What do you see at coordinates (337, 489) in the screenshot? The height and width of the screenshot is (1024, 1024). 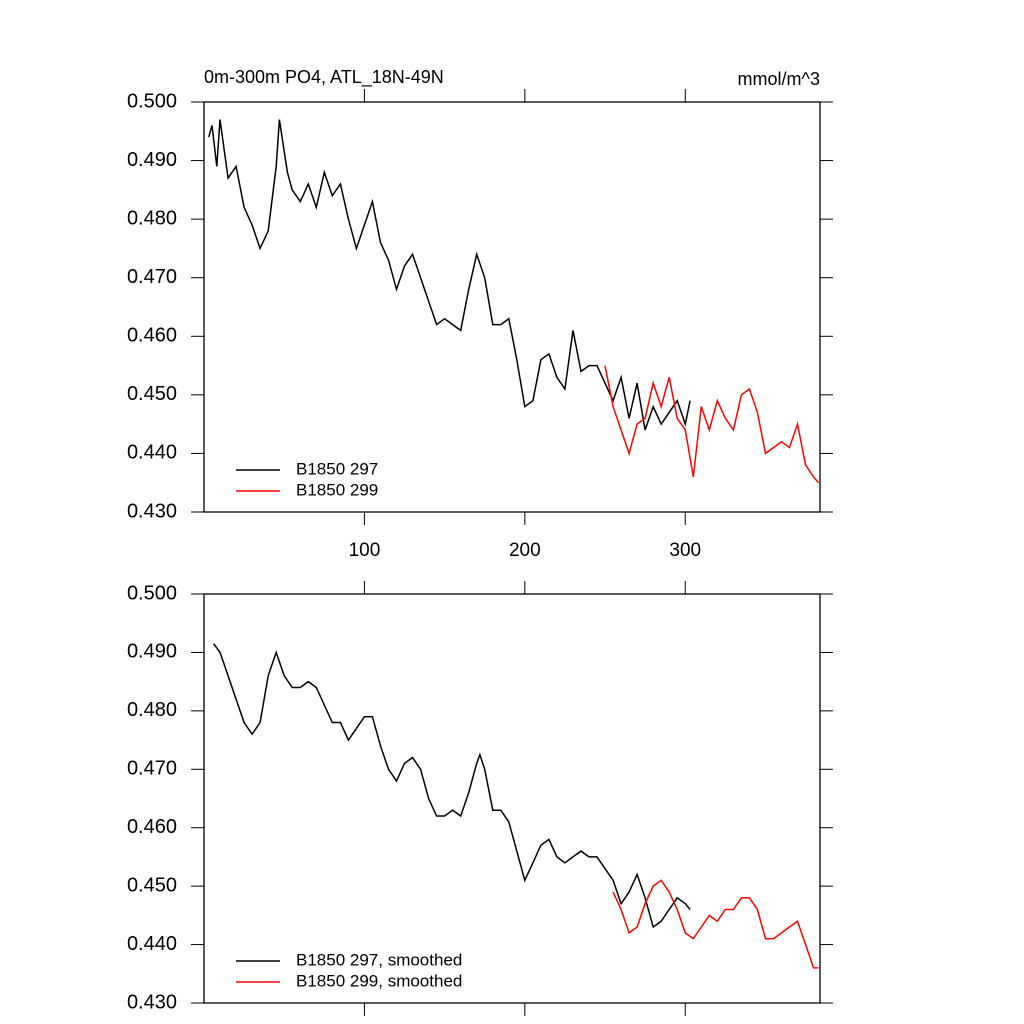 I see `legend-label: B1850 299` at bounding box center [337, 489].